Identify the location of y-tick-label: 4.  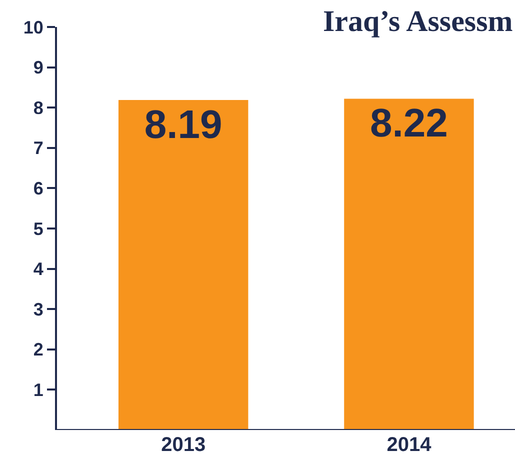
(38, 269).